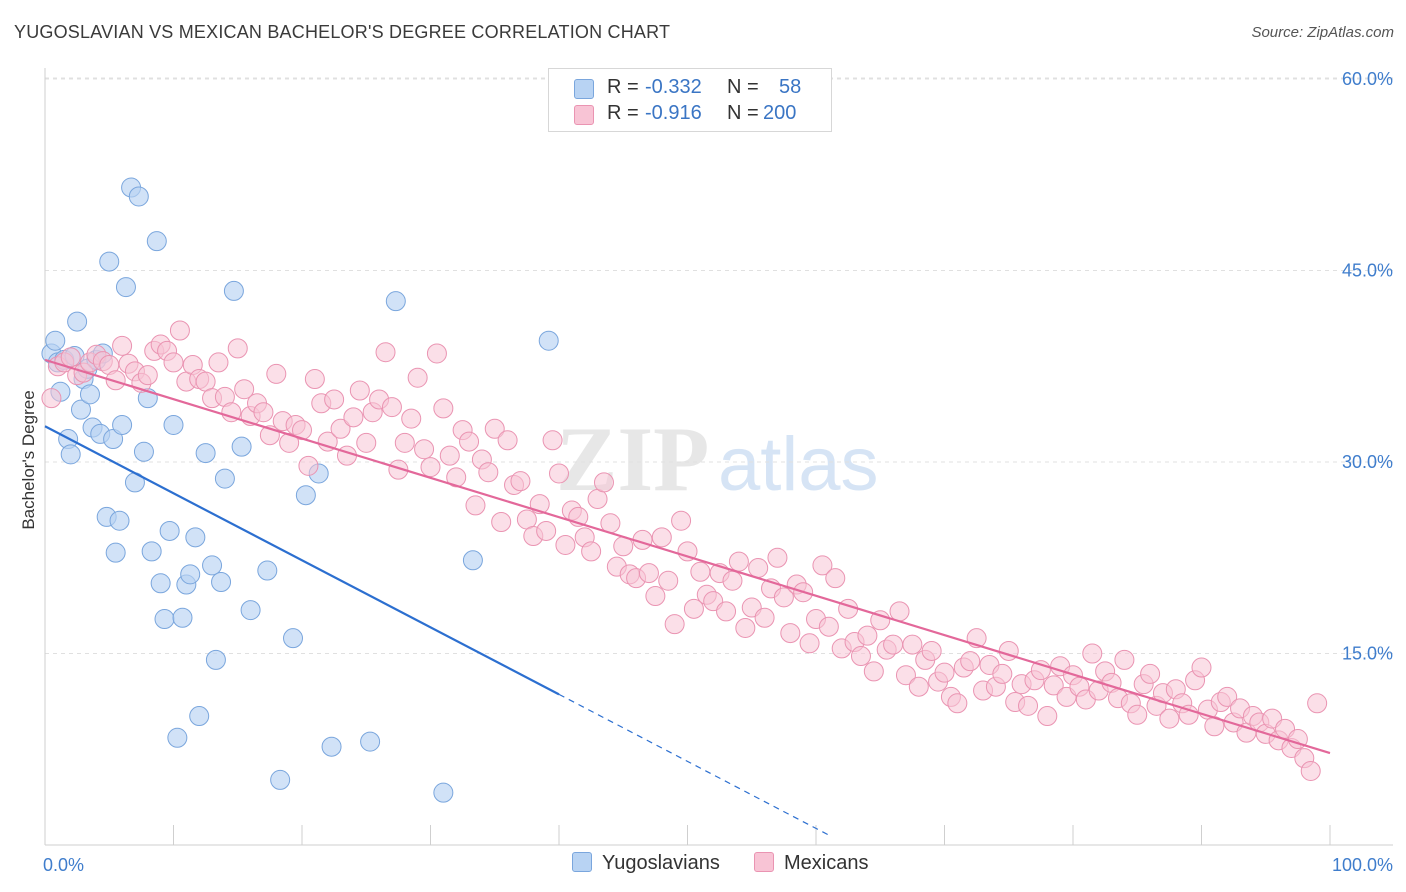 The image size is (1406, 892). Describe the element at coordinates (764, 862) in the screenshot. I see `bottom-legend-swatch-mexicans` at that location.